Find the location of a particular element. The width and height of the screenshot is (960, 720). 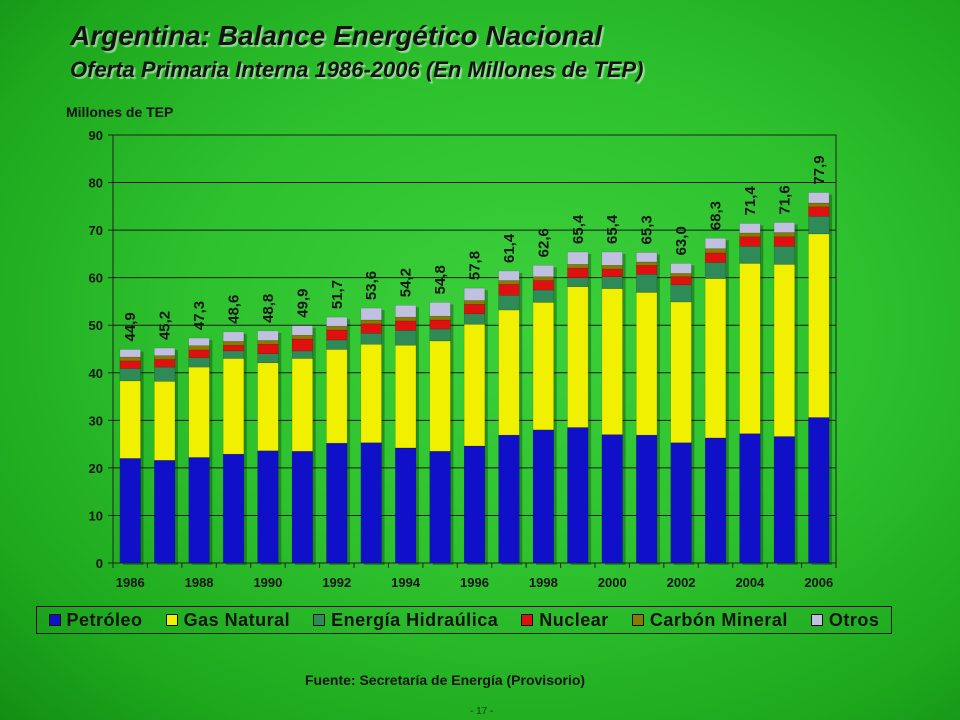

total-data-label: 62,6 is located at coordinates (543, 242).